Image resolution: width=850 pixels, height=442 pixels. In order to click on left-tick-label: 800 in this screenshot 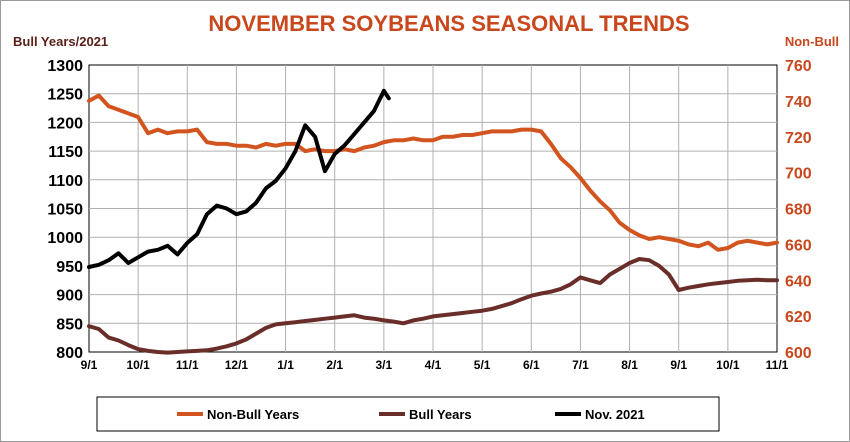, I will do `click(69, 353)`.